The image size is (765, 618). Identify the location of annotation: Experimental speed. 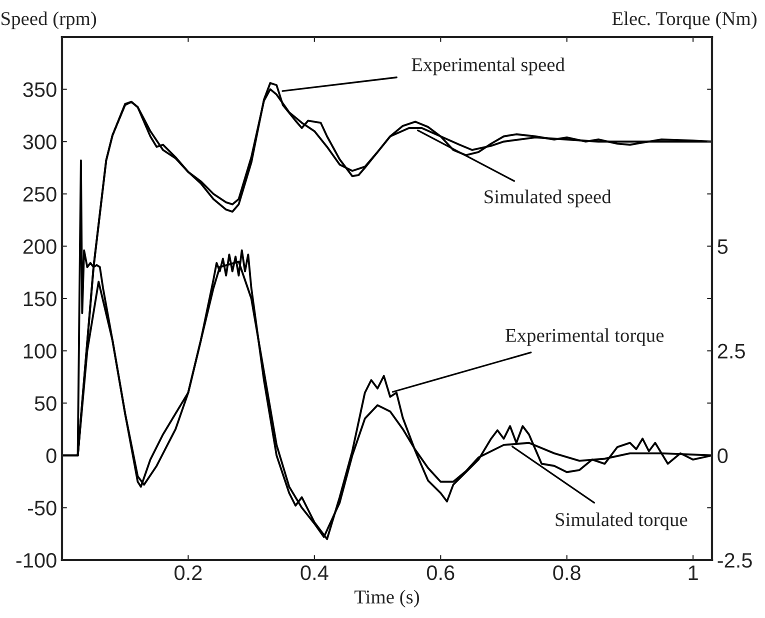
(488, 67).